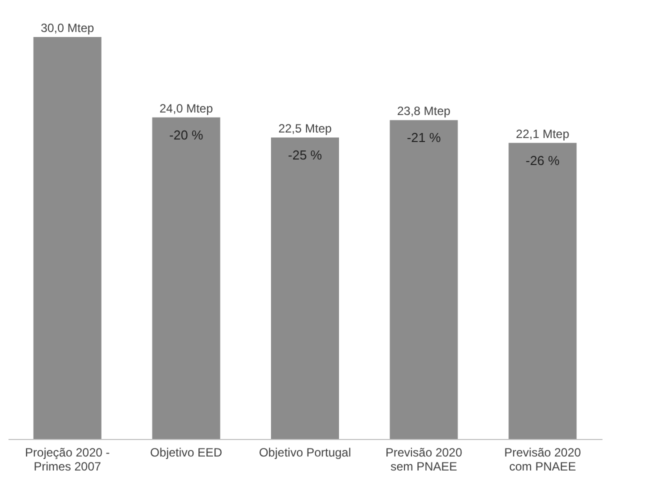  Describe the element at coordinates (186, 134) in the screenshot. I see `annotation: -20 %` at that location.